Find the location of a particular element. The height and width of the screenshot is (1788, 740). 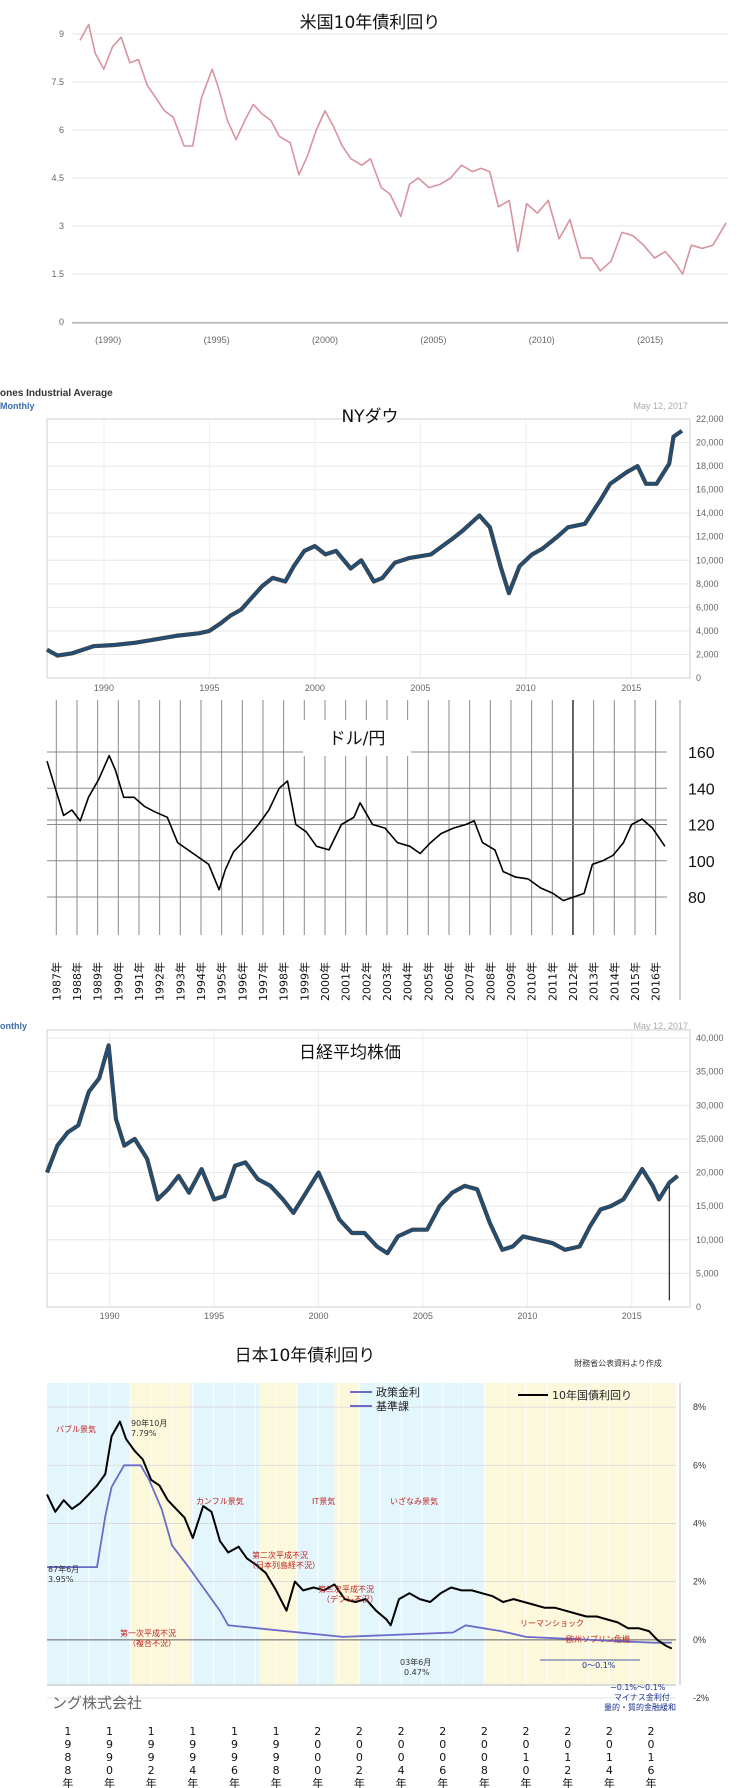

x-tick-label: (2015) is located at coordinates (650, 340).